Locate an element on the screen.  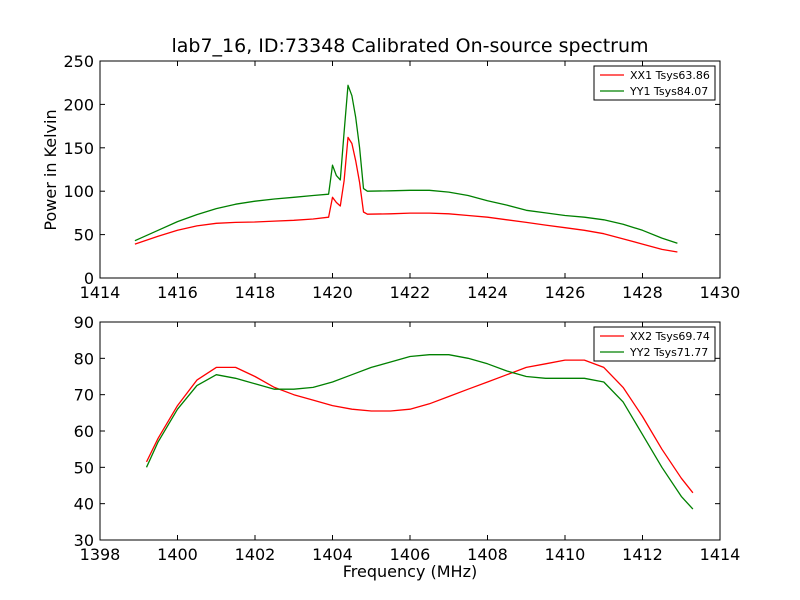
x-tick-label: 1410 is located at coordinates (565, 554).